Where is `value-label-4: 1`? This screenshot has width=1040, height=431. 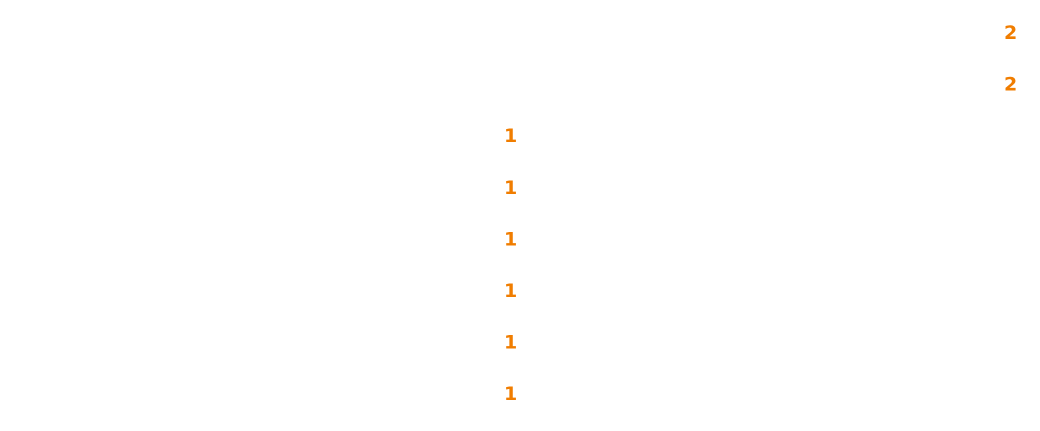 value-label-4: 1 is located at coordinates (510, 239).